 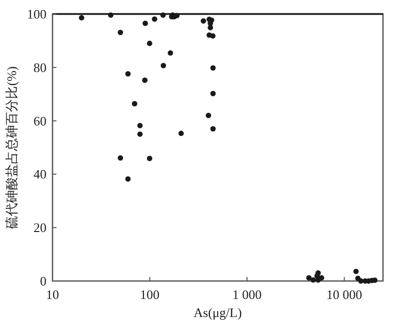 What do you see at coordinates (247, 294) in the screenshot?
I see `x-tick-label: 1 000` at bounding box center [247, 294].